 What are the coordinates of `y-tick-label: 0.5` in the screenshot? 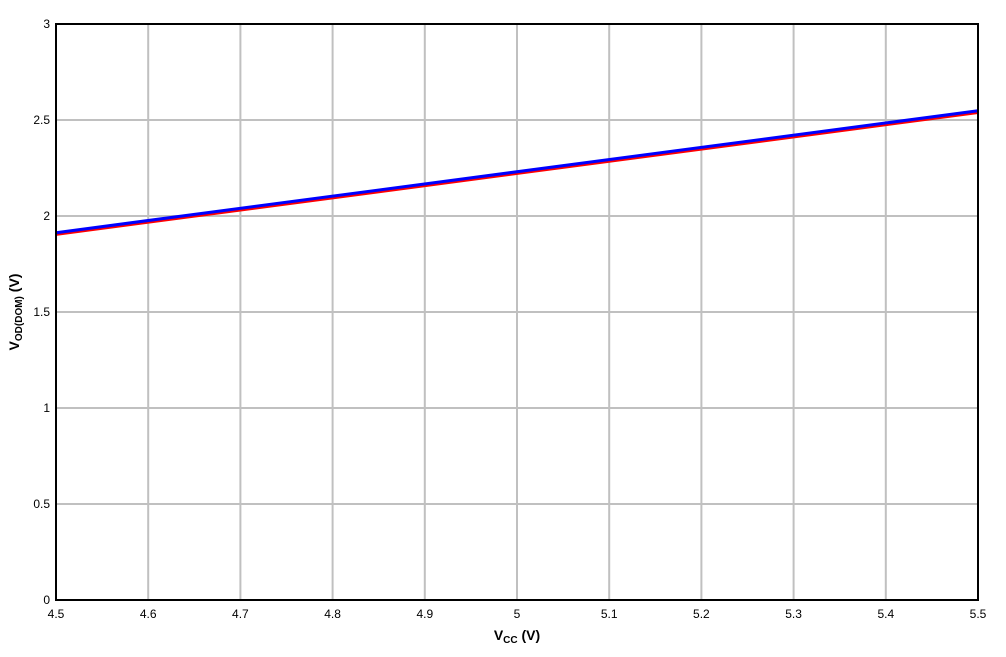 It's located at (41, 504).